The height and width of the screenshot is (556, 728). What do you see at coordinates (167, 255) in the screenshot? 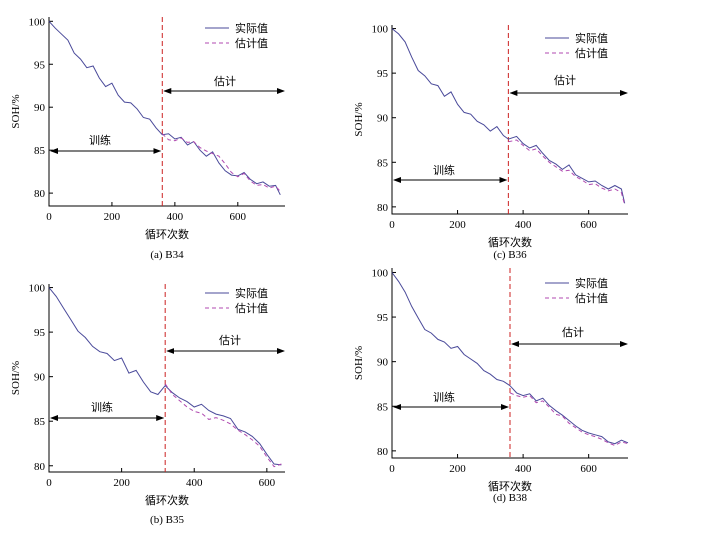
I see `chart-caption: (a) B34` at bounding box center [167, 255].